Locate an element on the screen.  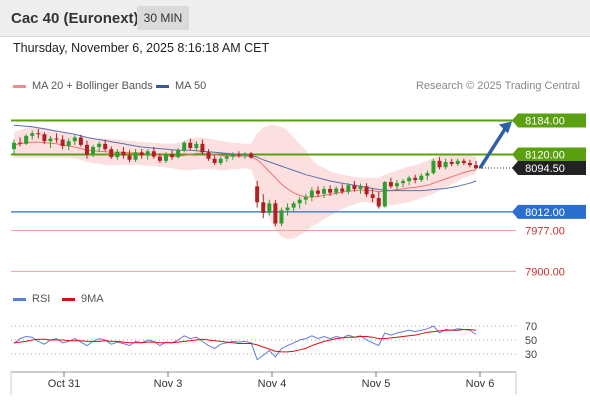
resistance-label-8120.00-text: 8120.00 is located at coordinates (545, 155).